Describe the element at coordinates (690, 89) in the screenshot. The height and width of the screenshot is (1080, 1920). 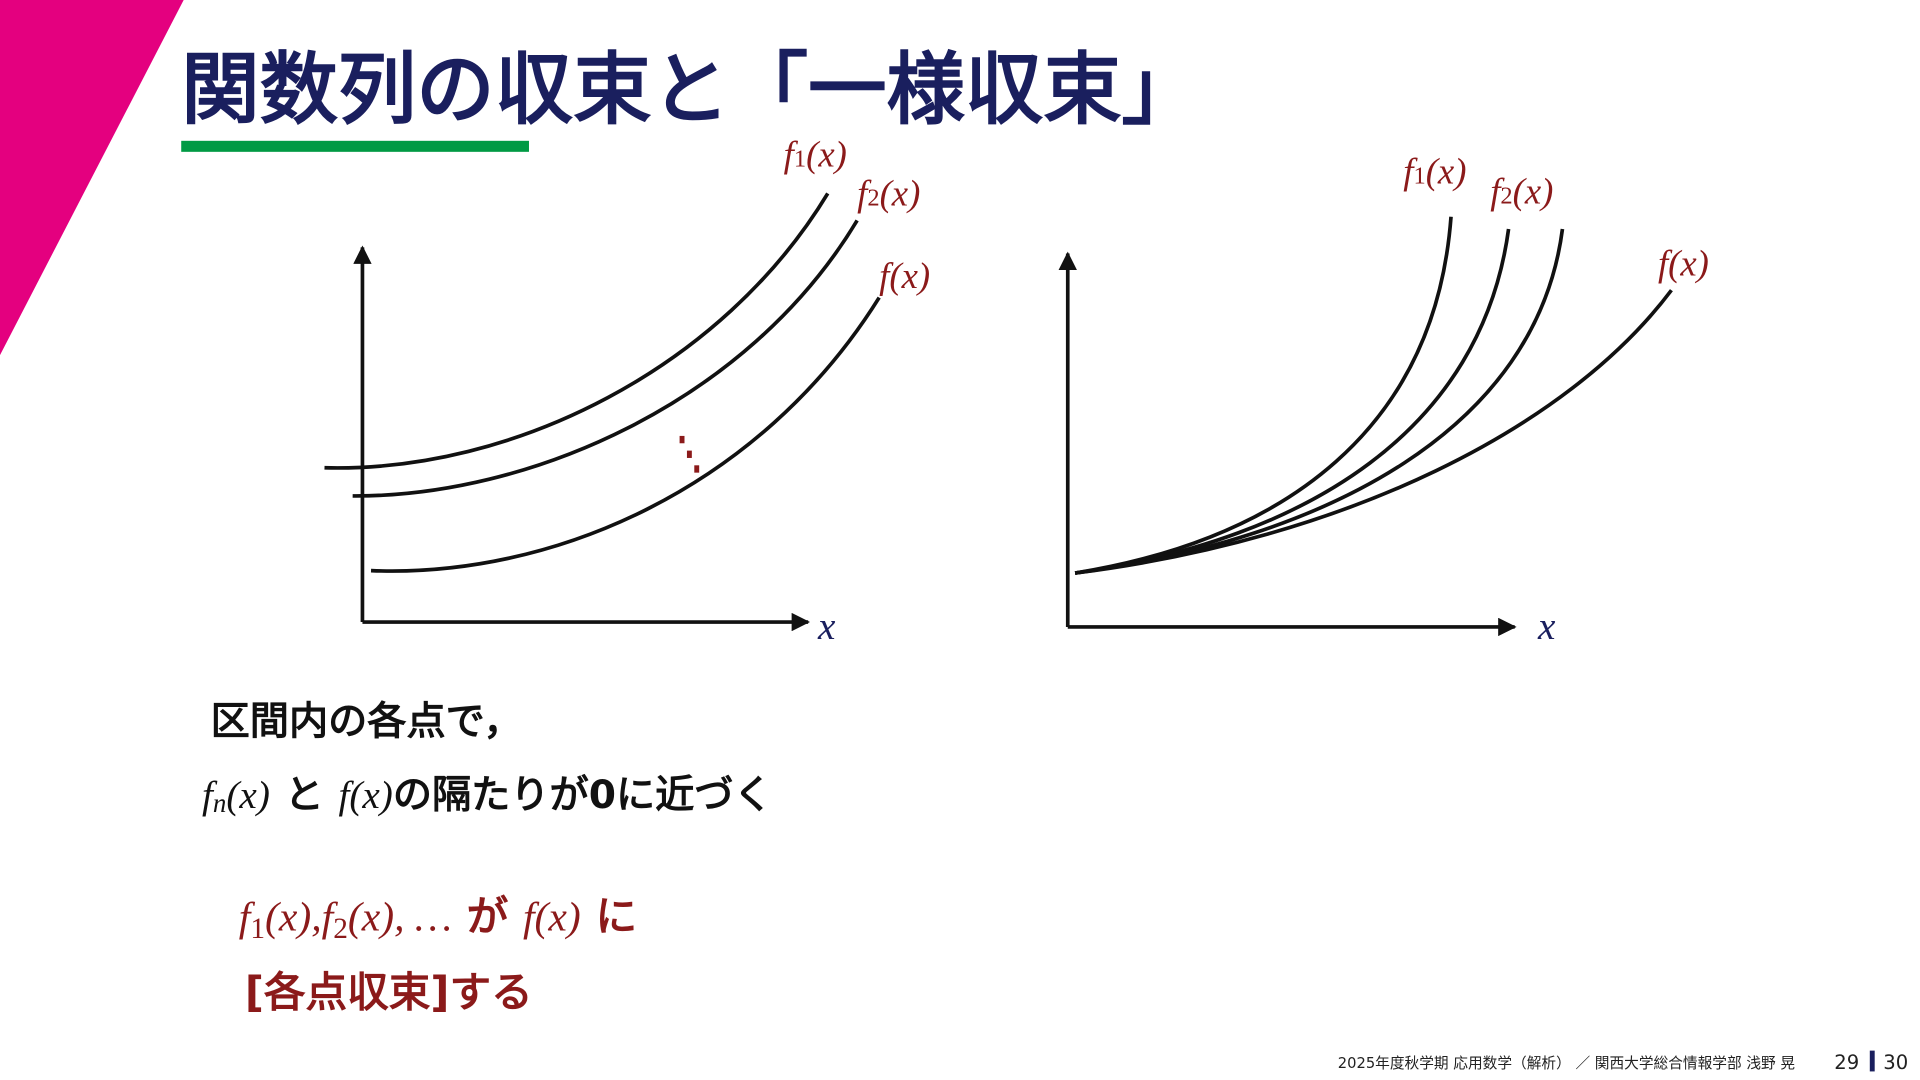
I see `title: 関数列の収束と「一様収束」` at that location.